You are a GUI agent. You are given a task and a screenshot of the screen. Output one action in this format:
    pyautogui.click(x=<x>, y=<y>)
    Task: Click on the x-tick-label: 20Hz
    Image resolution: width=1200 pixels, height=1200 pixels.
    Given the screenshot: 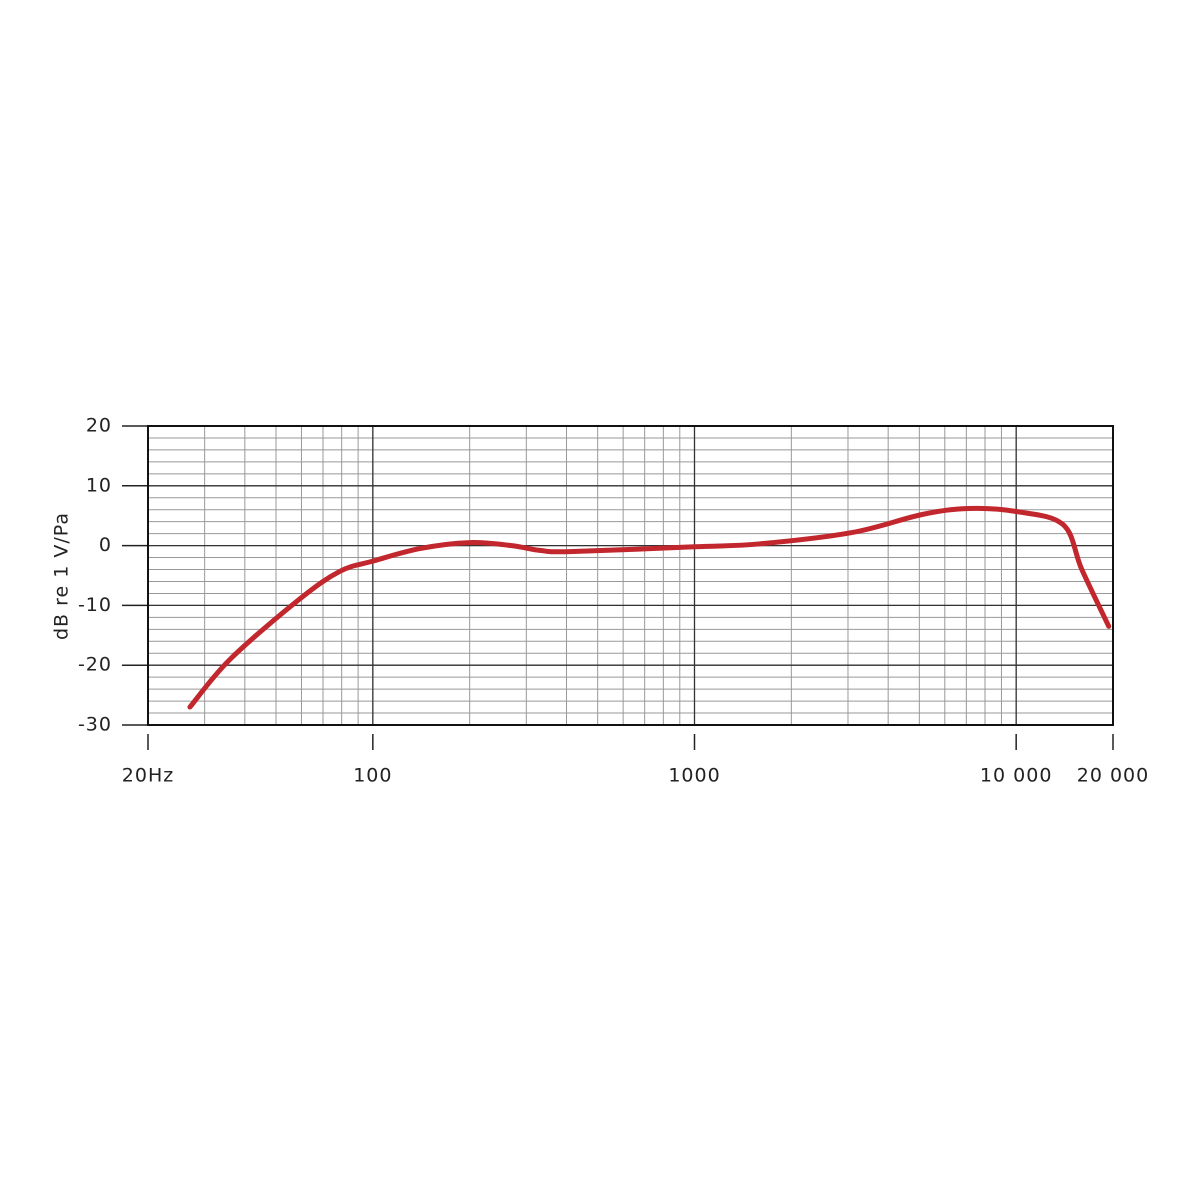 What is the action you would take?
    pyautogui.click(x=148, y=776)
    